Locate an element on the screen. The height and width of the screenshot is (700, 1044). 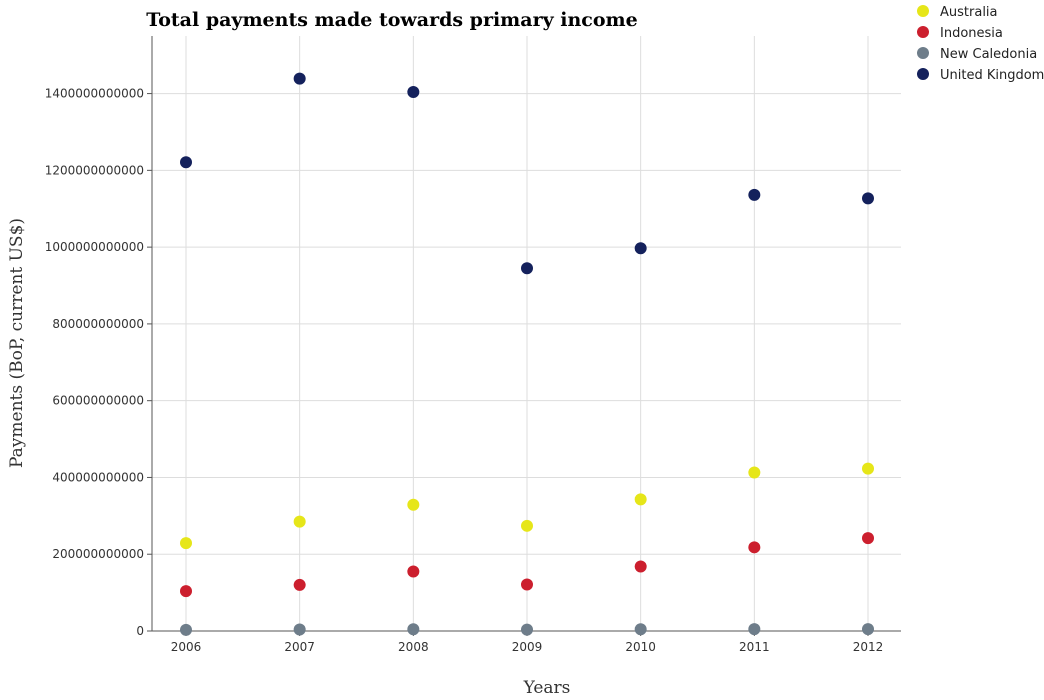
x-tick-label: 2010 is located at coordinates (640, 647).